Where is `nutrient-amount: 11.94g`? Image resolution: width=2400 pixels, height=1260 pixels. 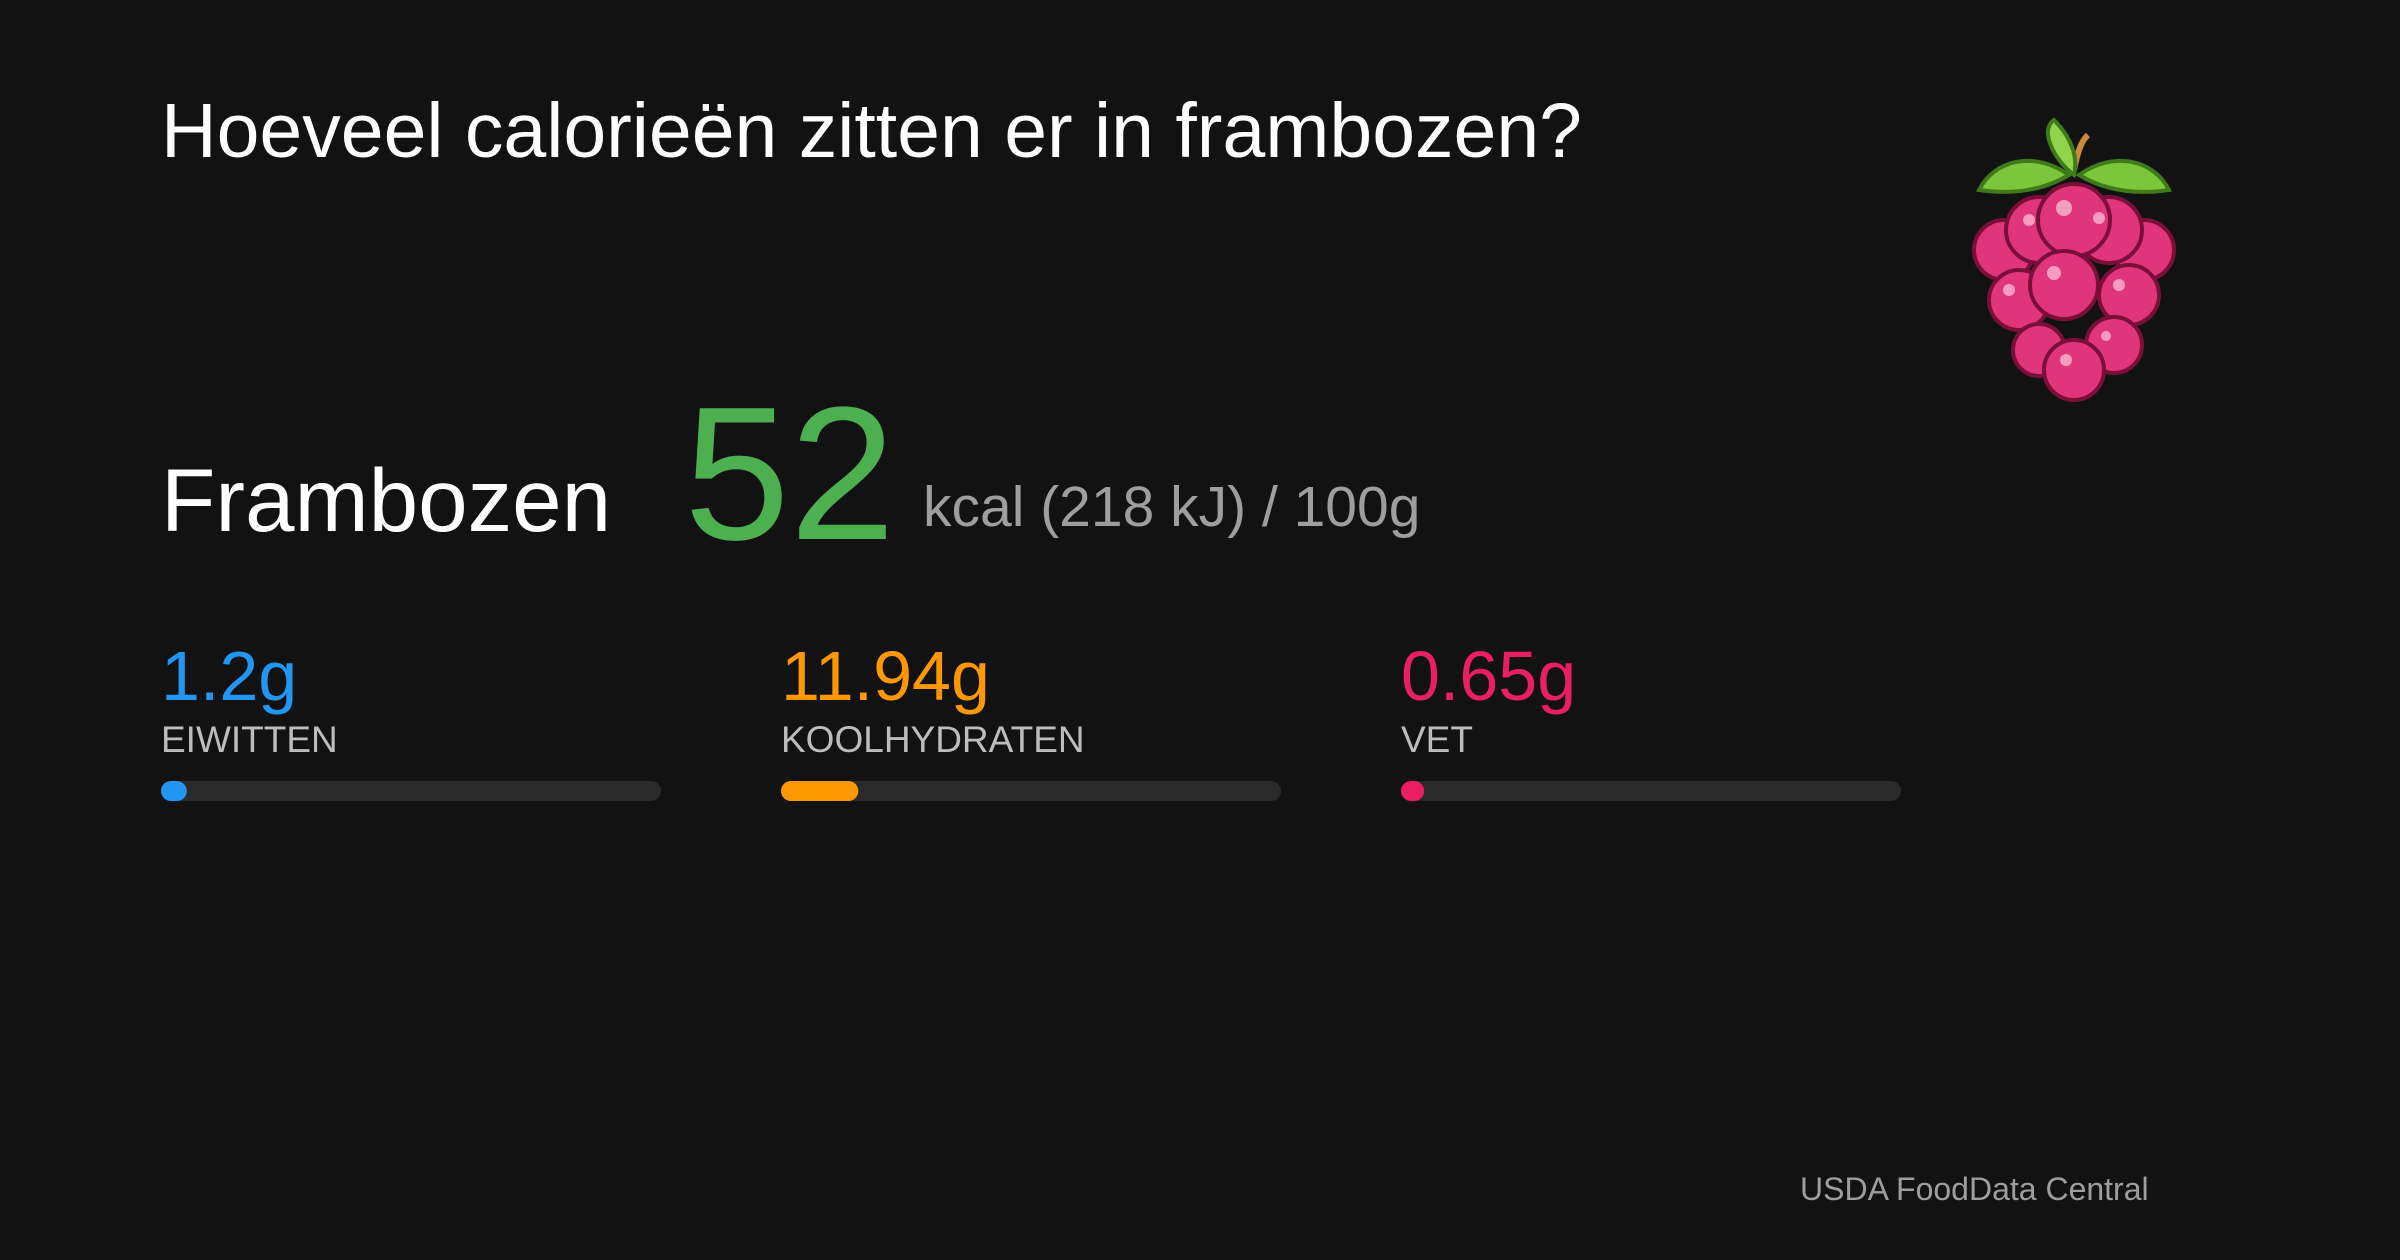
nutrient-amount: 11.94g is located at coordinates (885, 676).